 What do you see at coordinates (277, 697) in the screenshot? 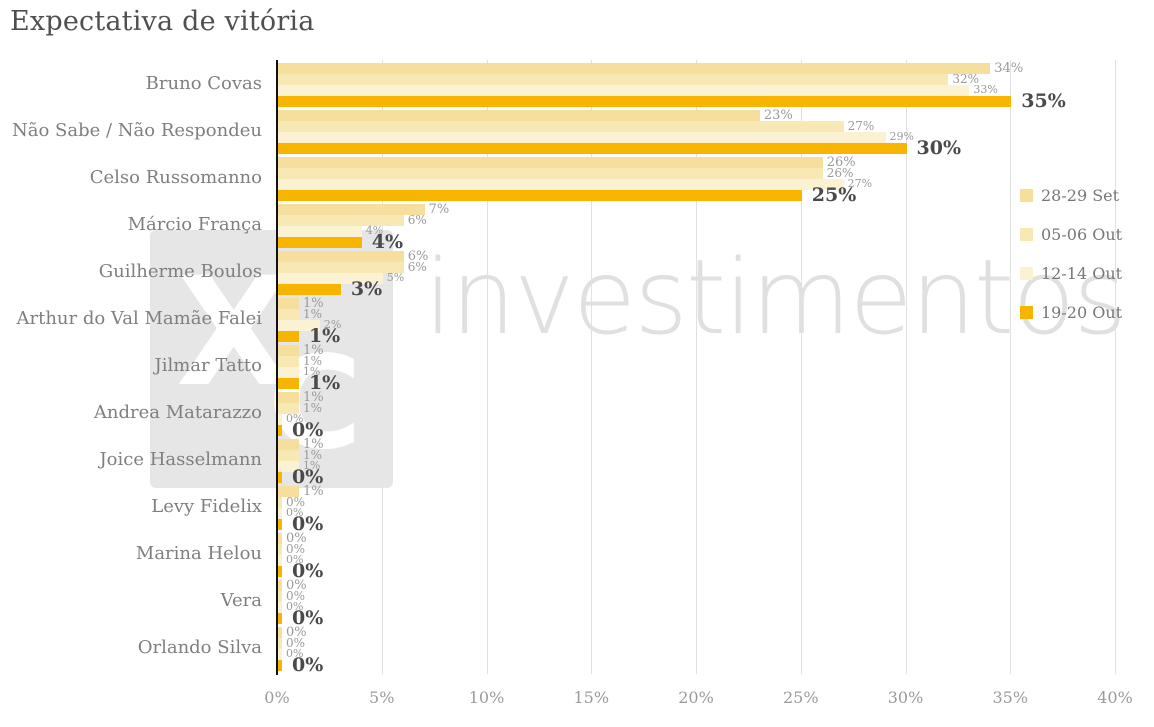
I see `x-tick-label: 0%` at bounding box center [277, 697].